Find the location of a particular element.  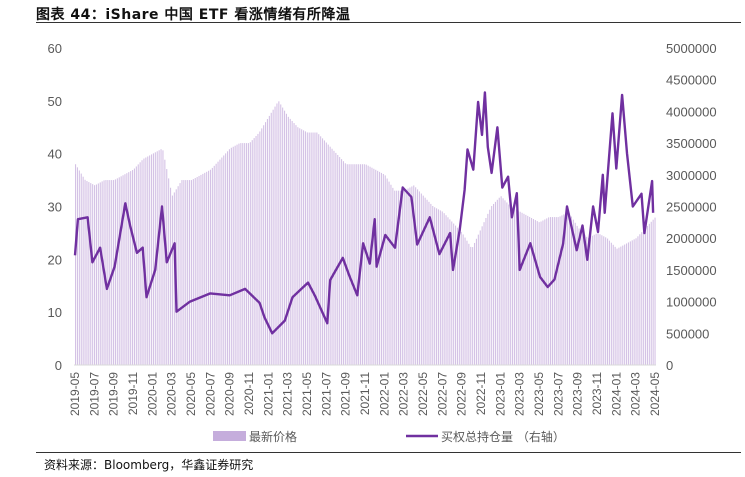

legend-label-holdings: 买权总持仓量 （右轴） is located at coordinates (503, 436).